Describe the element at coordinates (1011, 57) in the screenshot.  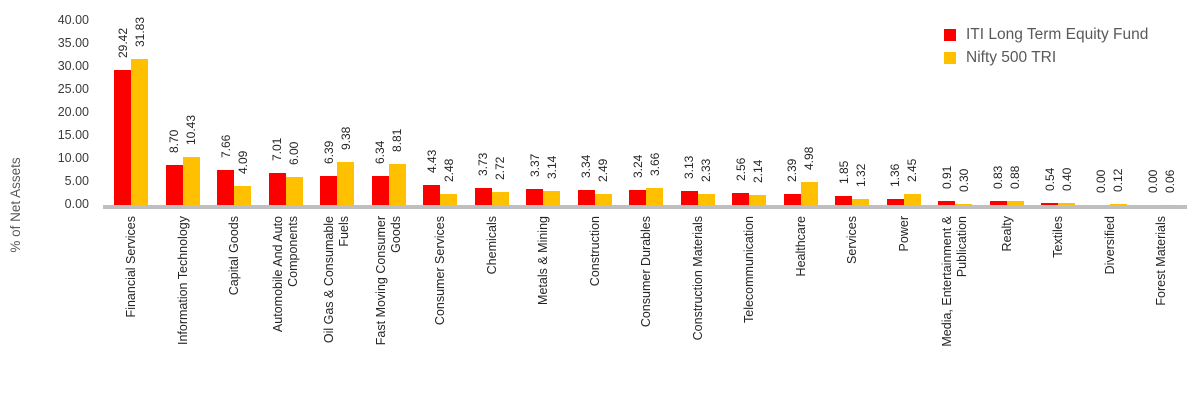
I see `legend-label-benchmark: Nifty 500 TRI` at that location.